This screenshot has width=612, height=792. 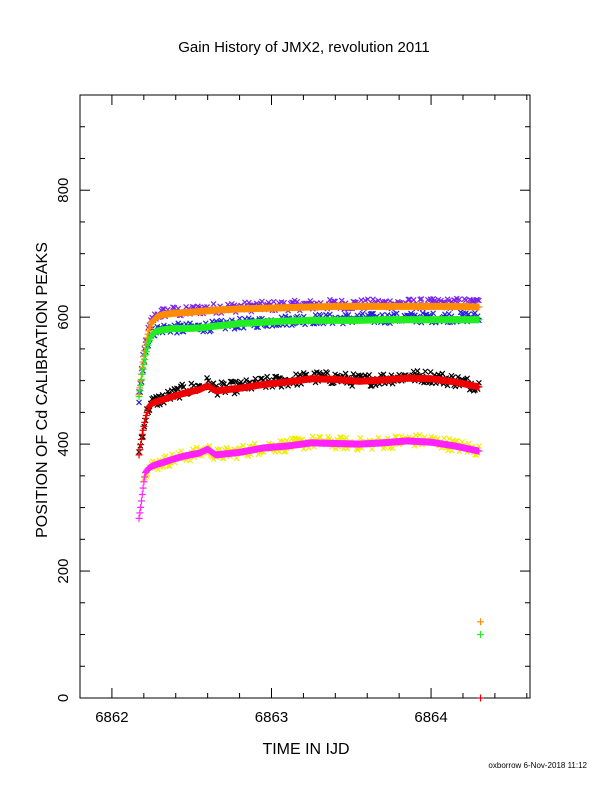 What do you see at coordinates (305, 749) in the screenshot?
I see `x-axis-label: TIME IN IJD` at bounding box center [305, 749].